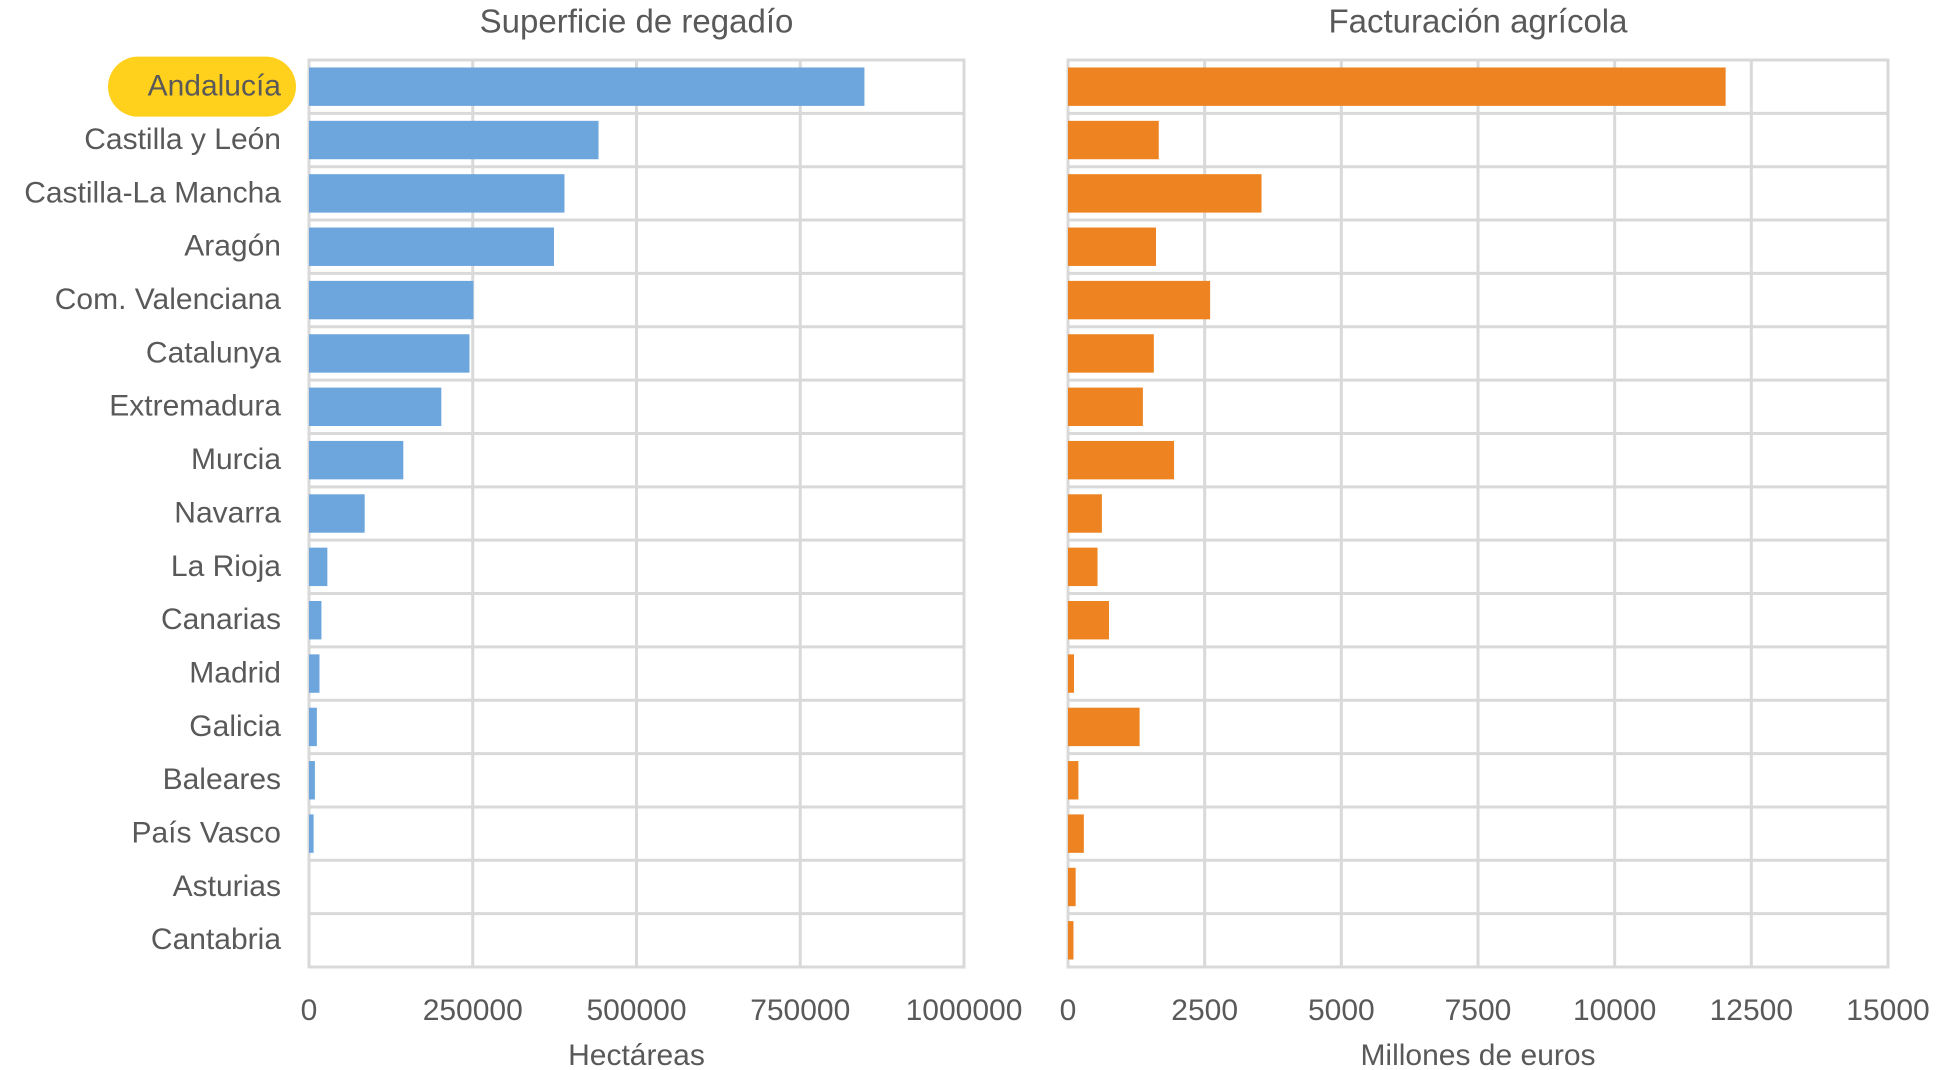 This screenshot has width=1939, height=1070. Describe the element at coordinates (182, 139) in the screenshot. I see `category-label: Castilla y León` at that location.